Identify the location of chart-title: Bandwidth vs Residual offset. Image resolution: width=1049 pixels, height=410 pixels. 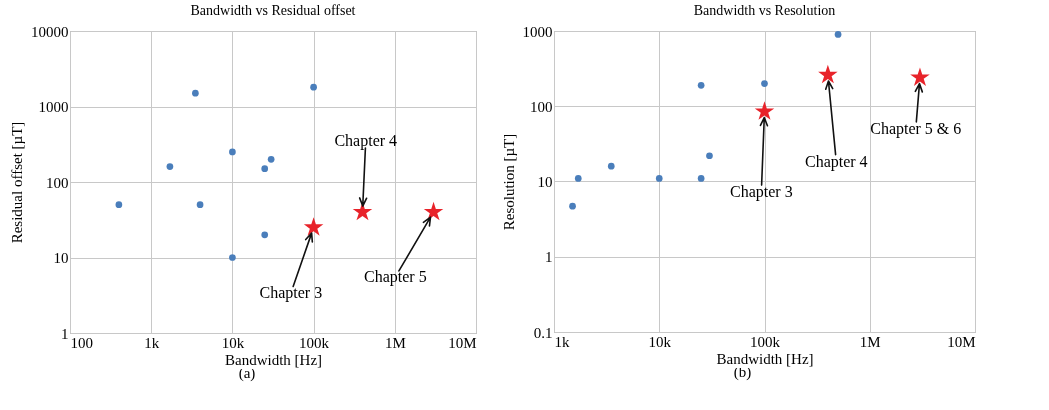
(273, 10).